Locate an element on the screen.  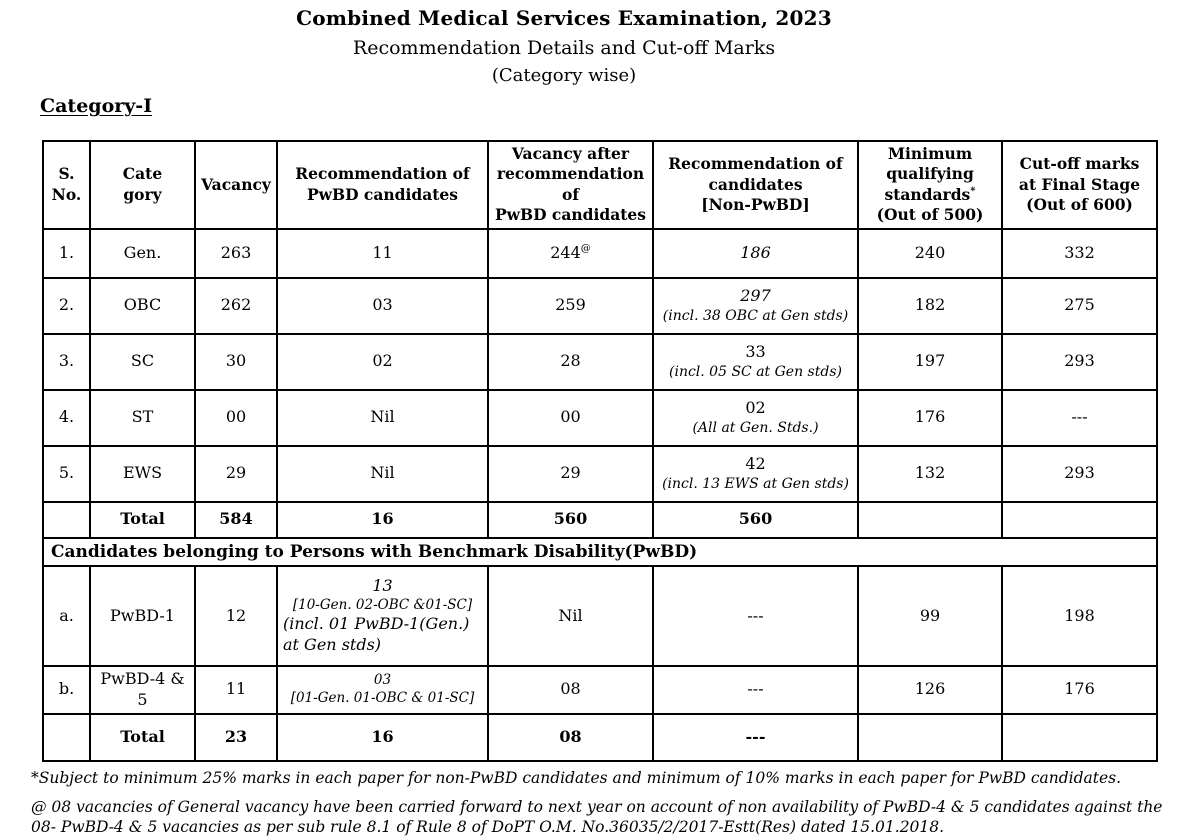
cell-recommendation-pwbd: 02 is located at coordinates (382, 361).